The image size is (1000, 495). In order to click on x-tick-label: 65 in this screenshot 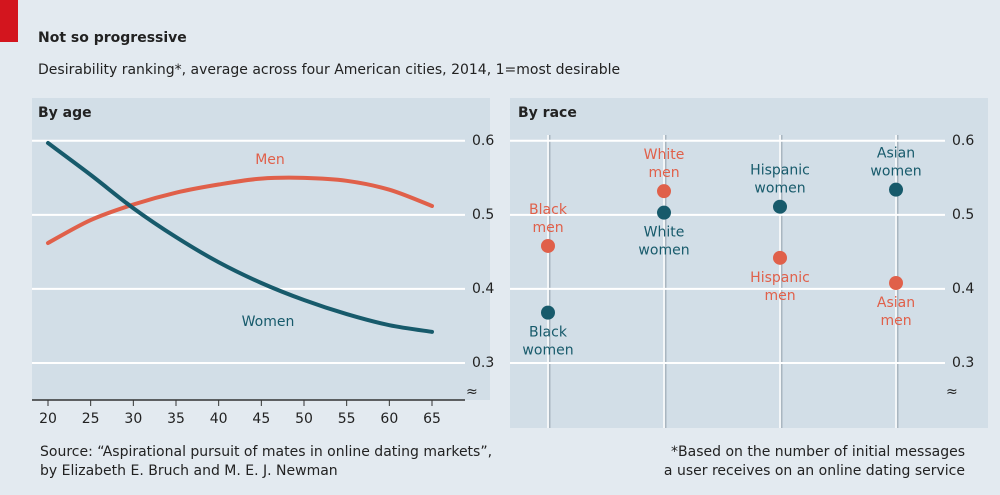, I will do `click(432, 419)`.